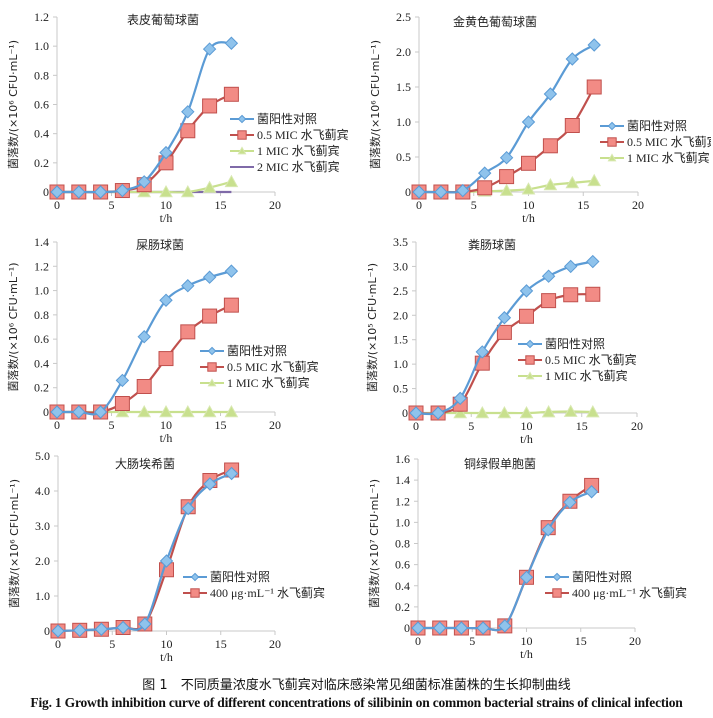 This screenshot has width=713, height=718. I want to click on y-tick-label: 0.5, so click(403, 157).